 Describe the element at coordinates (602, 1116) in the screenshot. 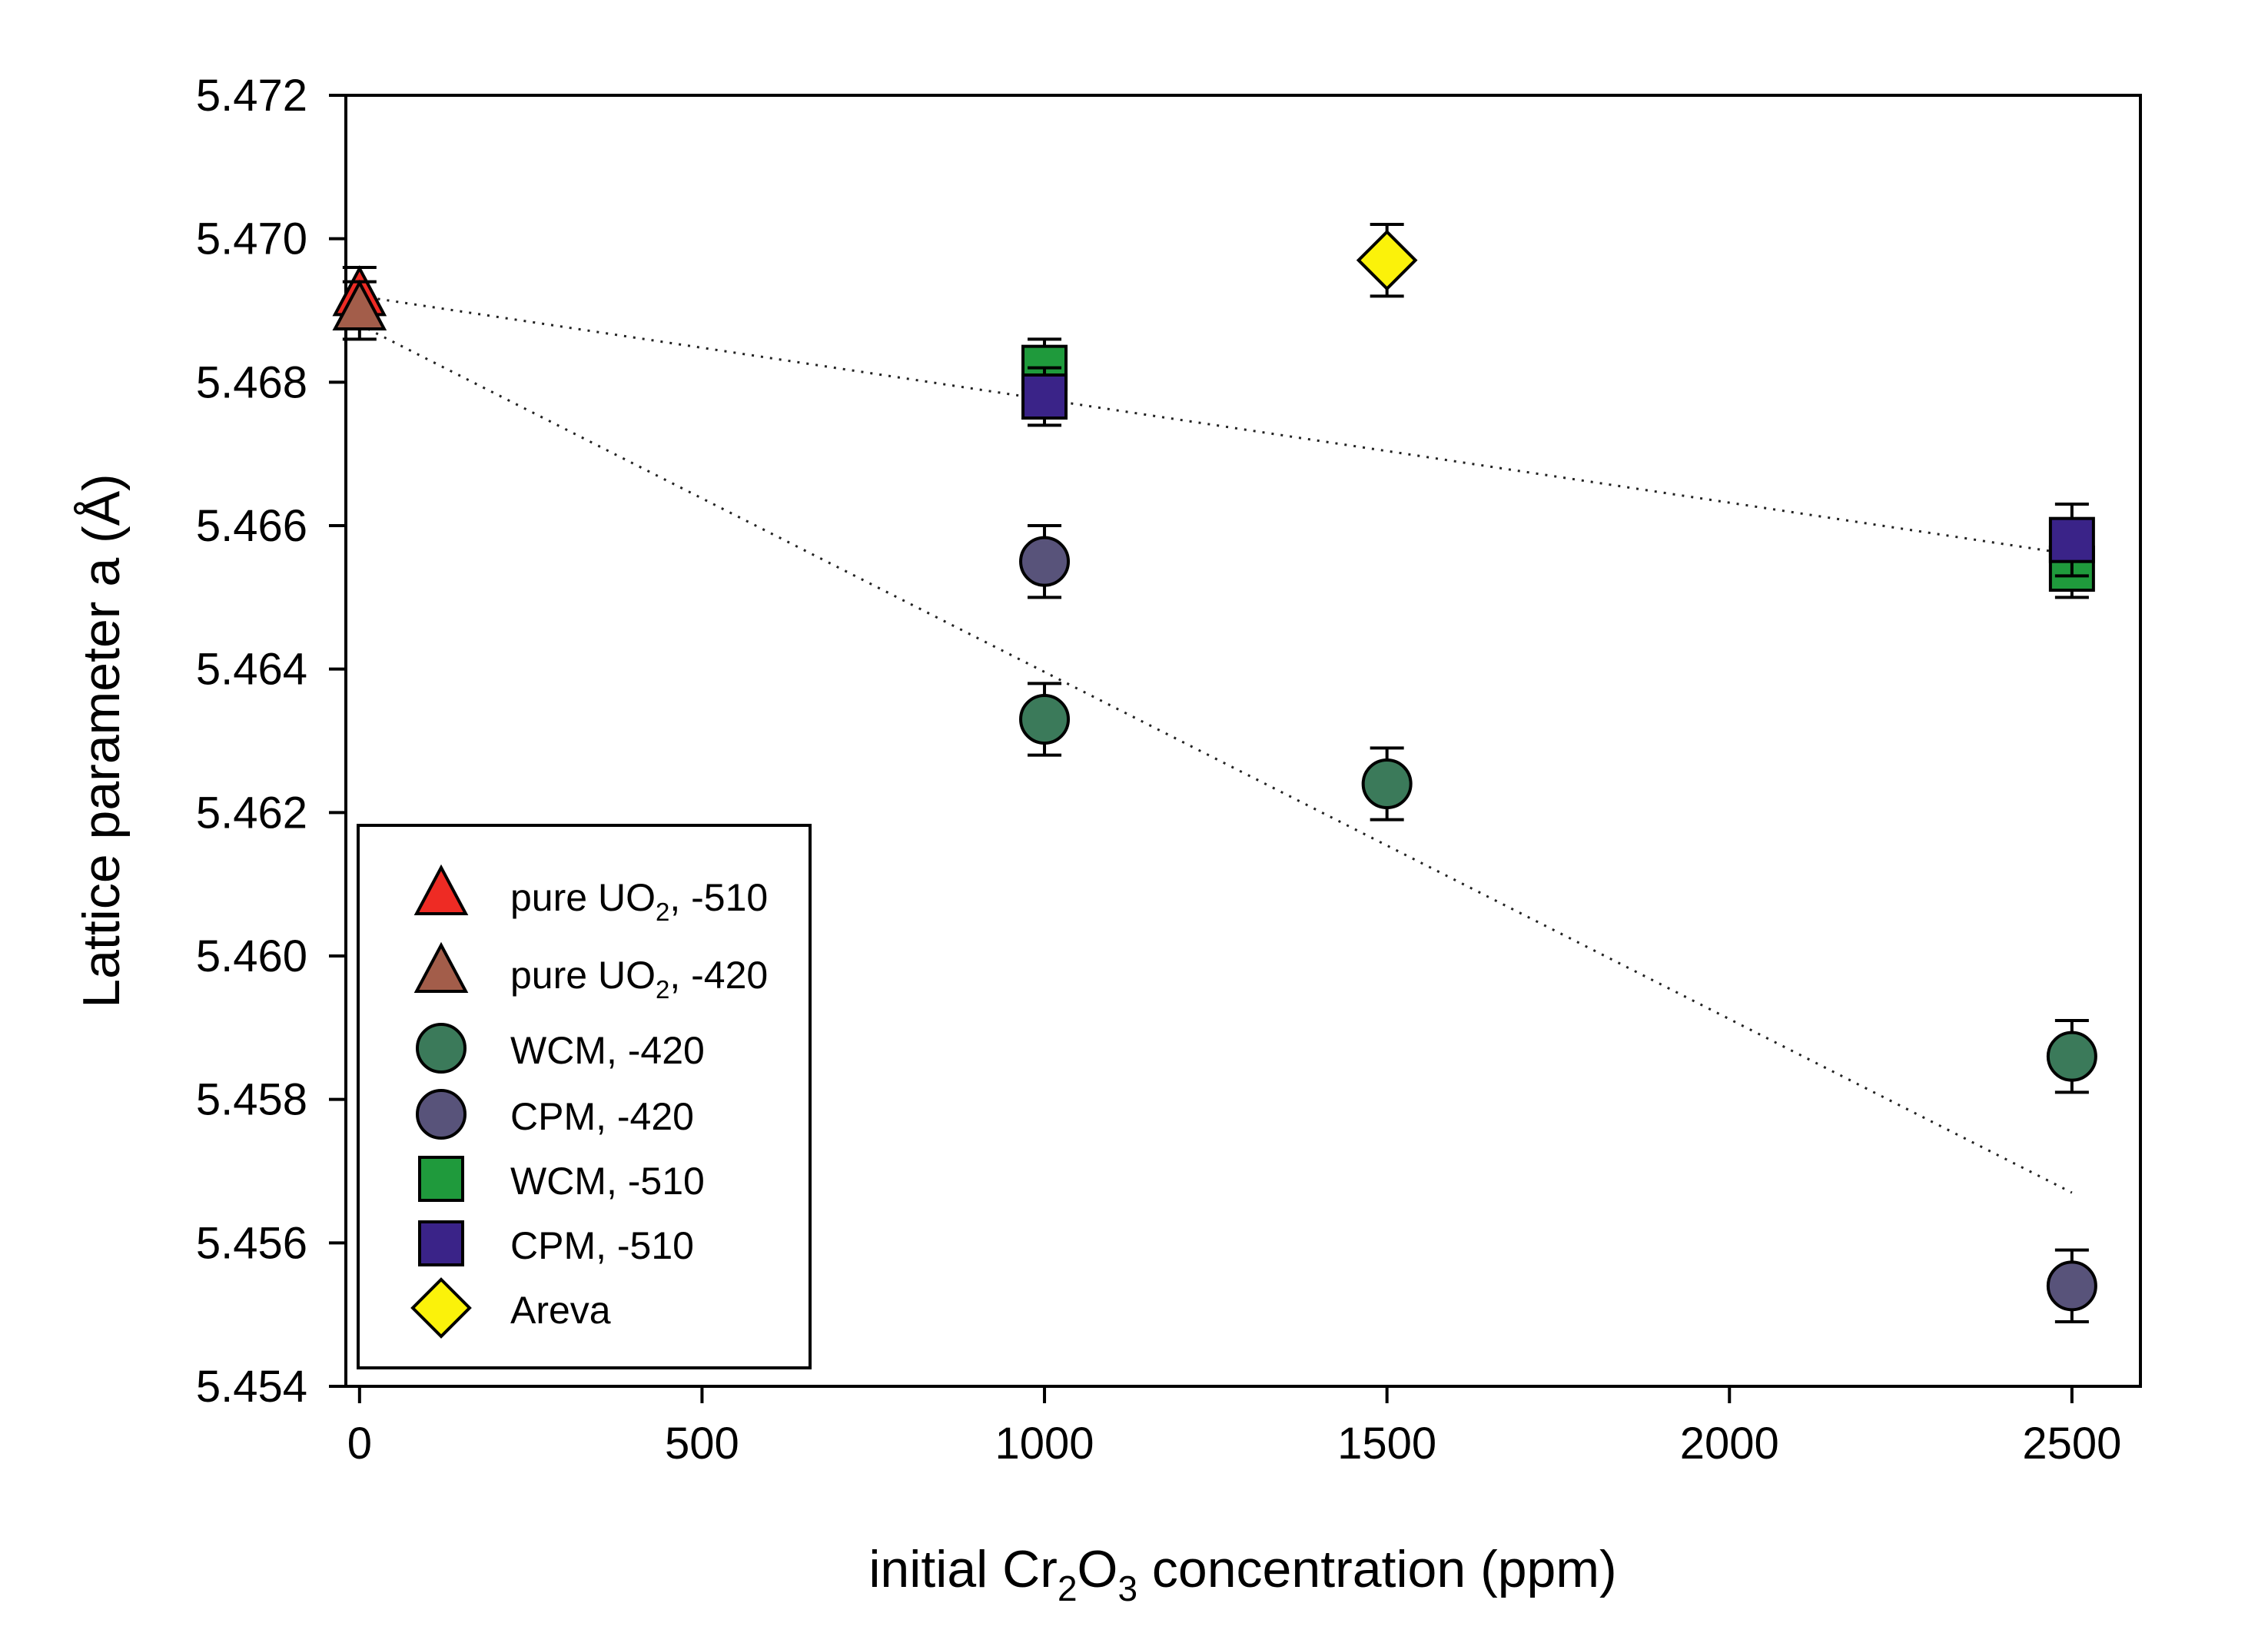

I see `legend-label: CPM, -420` at that location.